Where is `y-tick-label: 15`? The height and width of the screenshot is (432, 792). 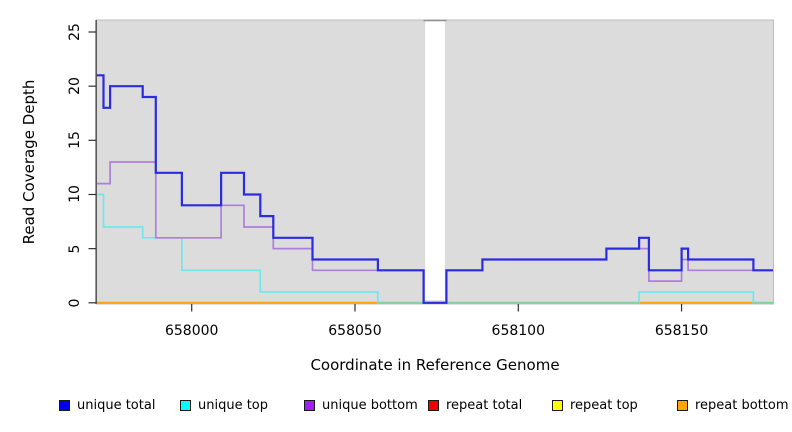 y-tick-label: 15 is located at coordinates (75, 140).